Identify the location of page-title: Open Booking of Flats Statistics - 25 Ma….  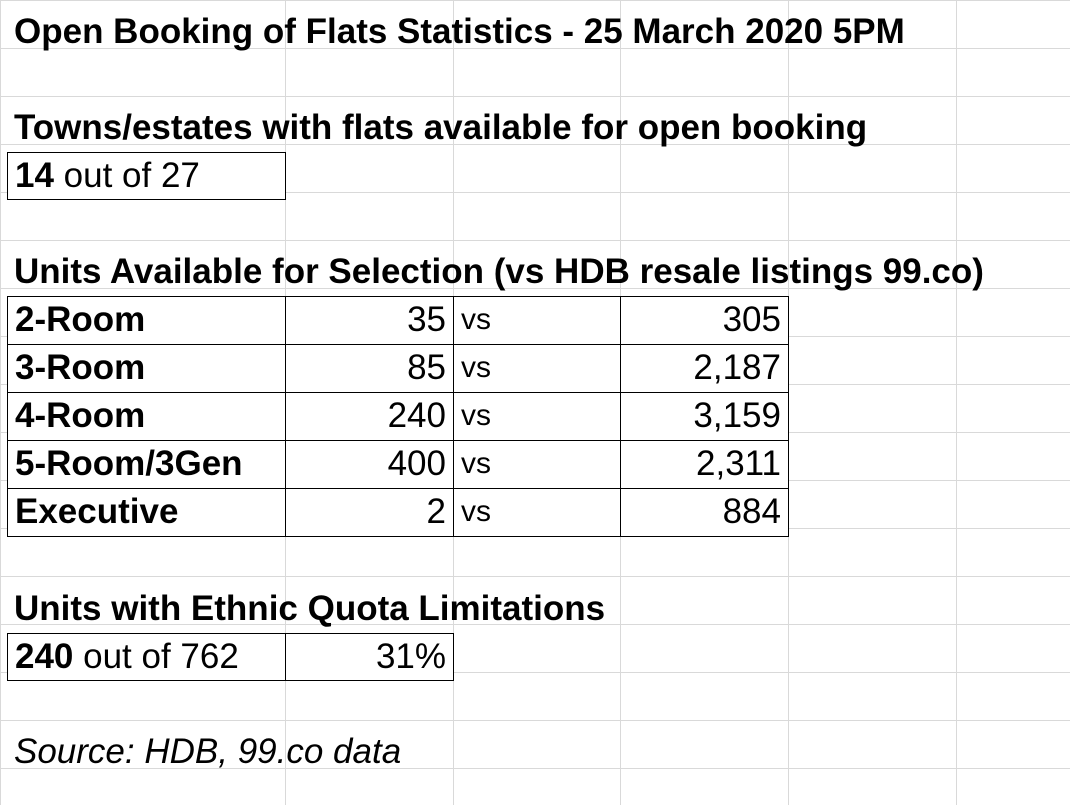
(459, 31).